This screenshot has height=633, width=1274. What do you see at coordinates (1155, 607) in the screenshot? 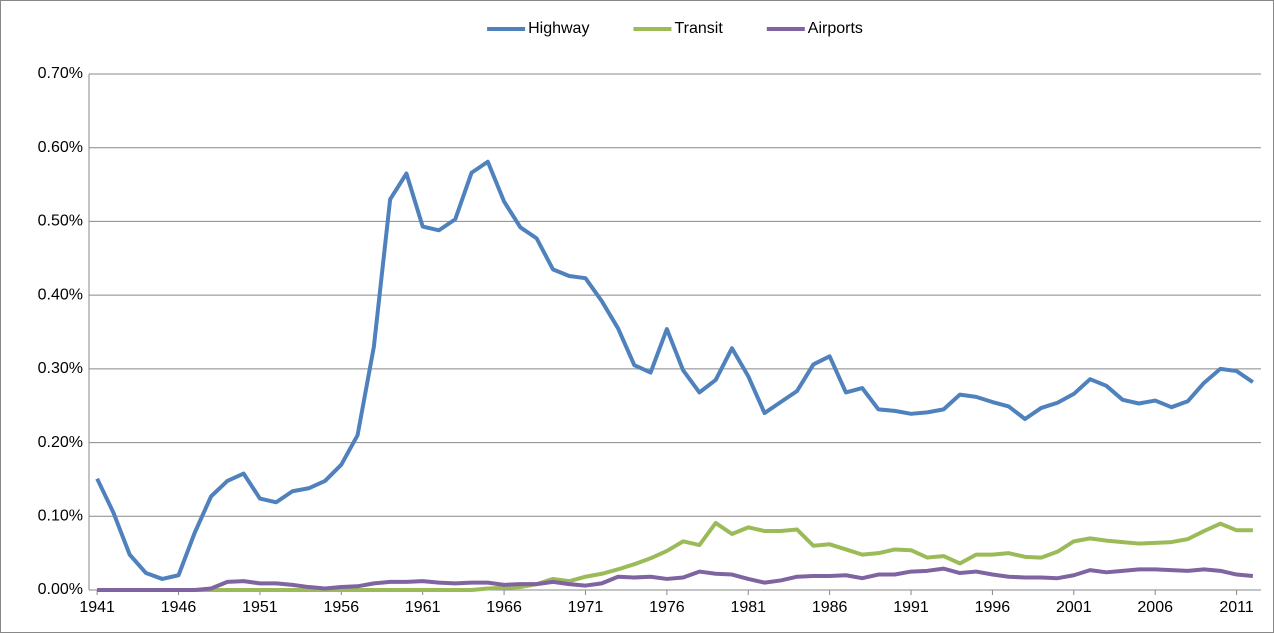
I see `x-tick-label: 2006` at bounding box center [1155, 607].